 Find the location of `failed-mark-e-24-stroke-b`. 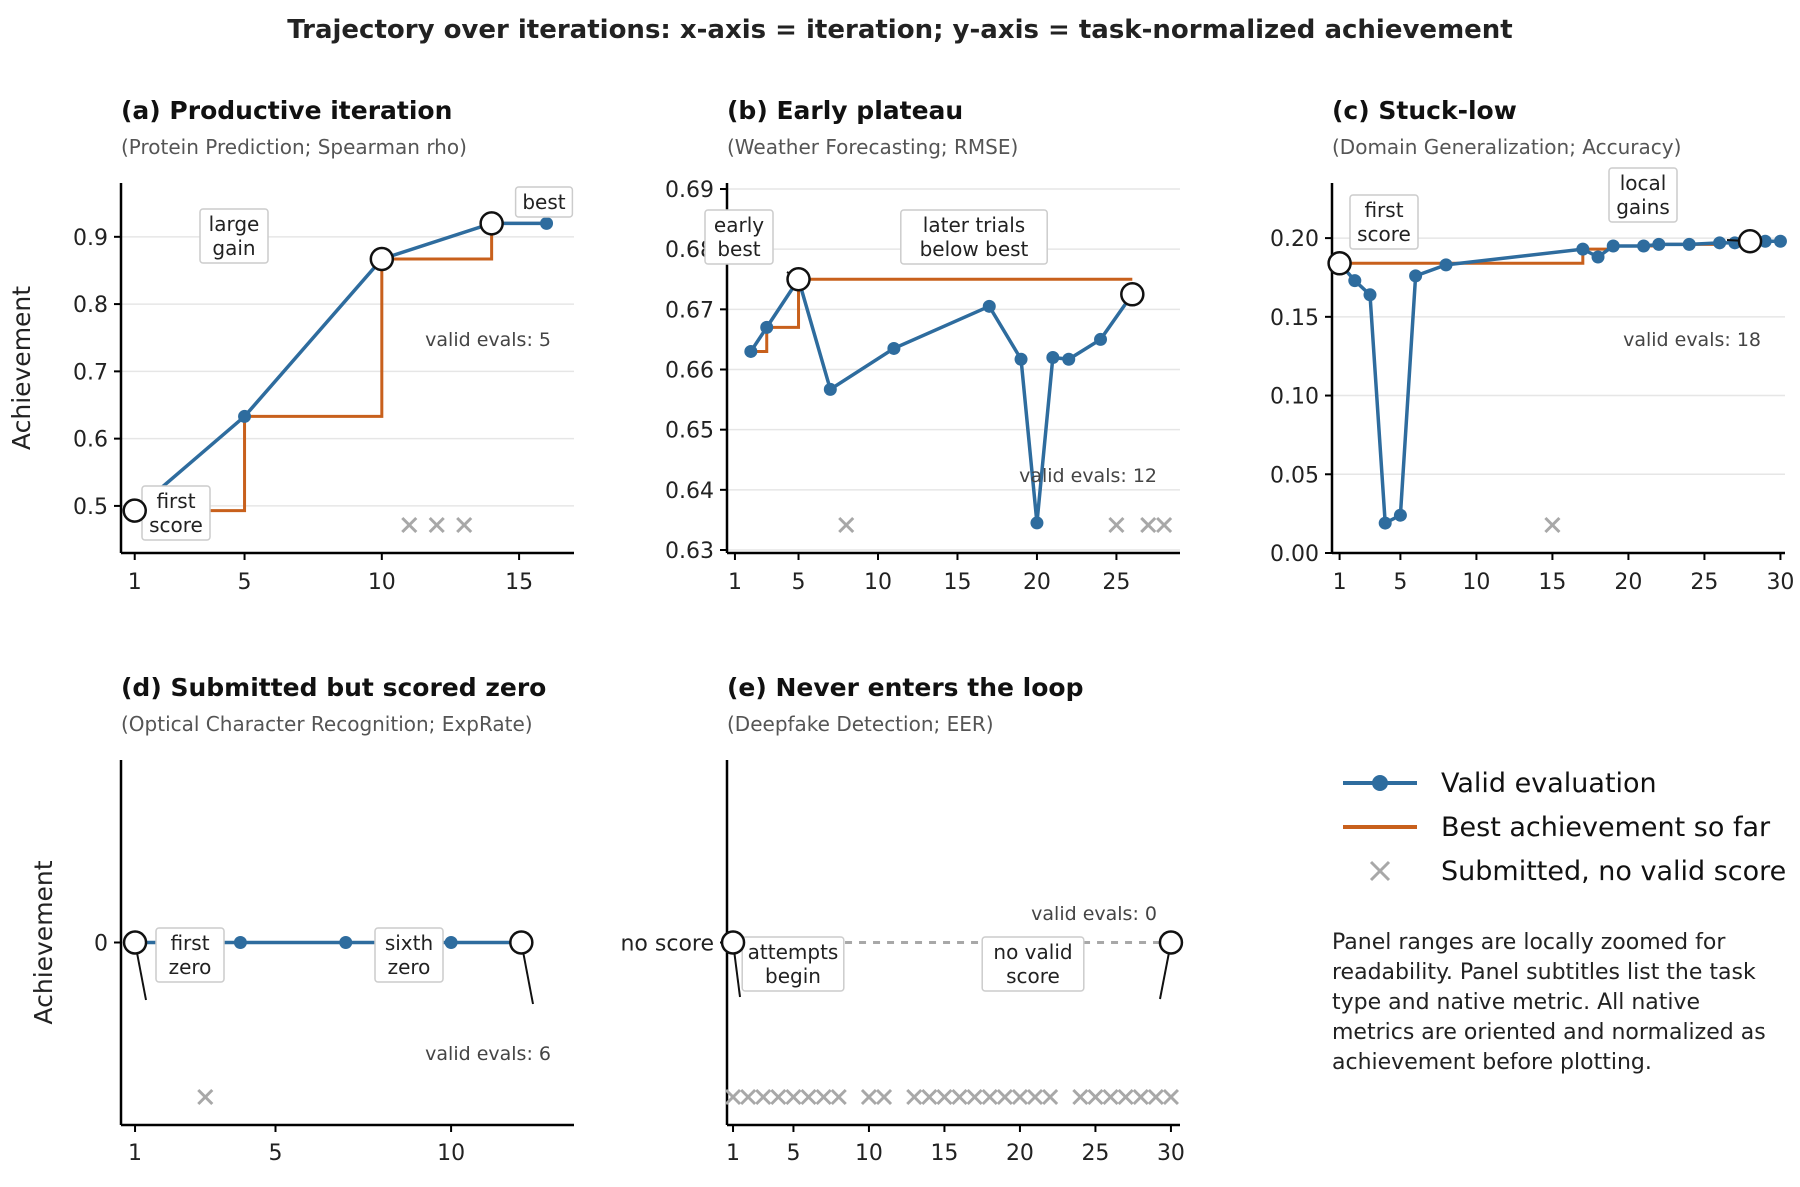

failed-mark-e-24-stroke-b is located at coordinates (1140, 1097).